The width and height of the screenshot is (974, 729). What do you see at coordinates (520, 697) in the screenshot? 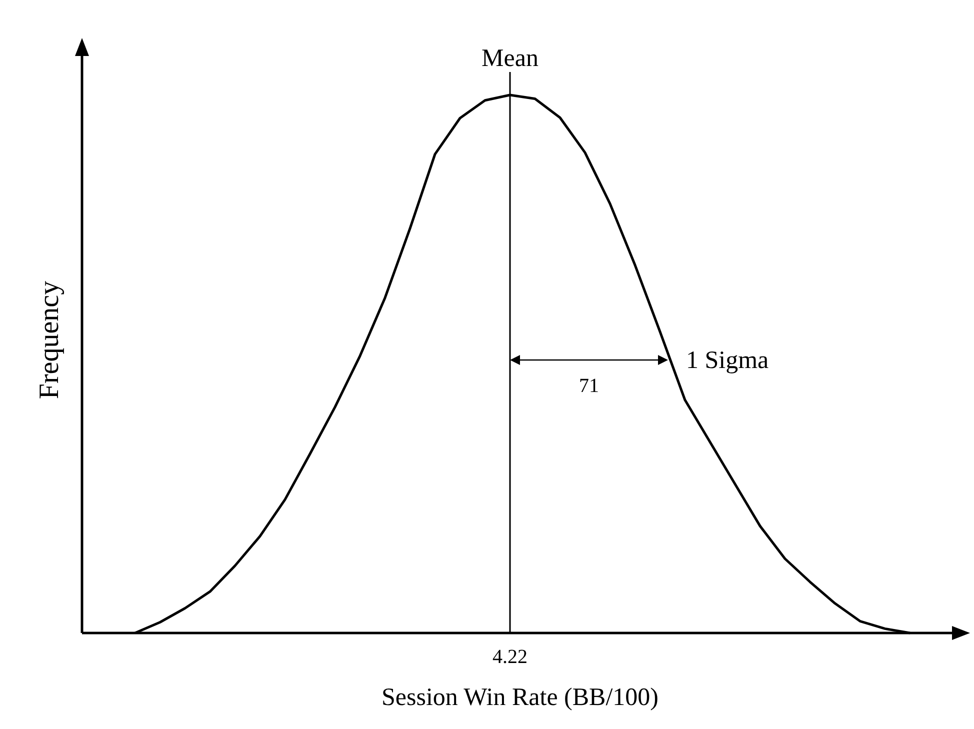
I see `x-axis-title: Session Win Rate (BB/100)` at bounding box center [520, 697].